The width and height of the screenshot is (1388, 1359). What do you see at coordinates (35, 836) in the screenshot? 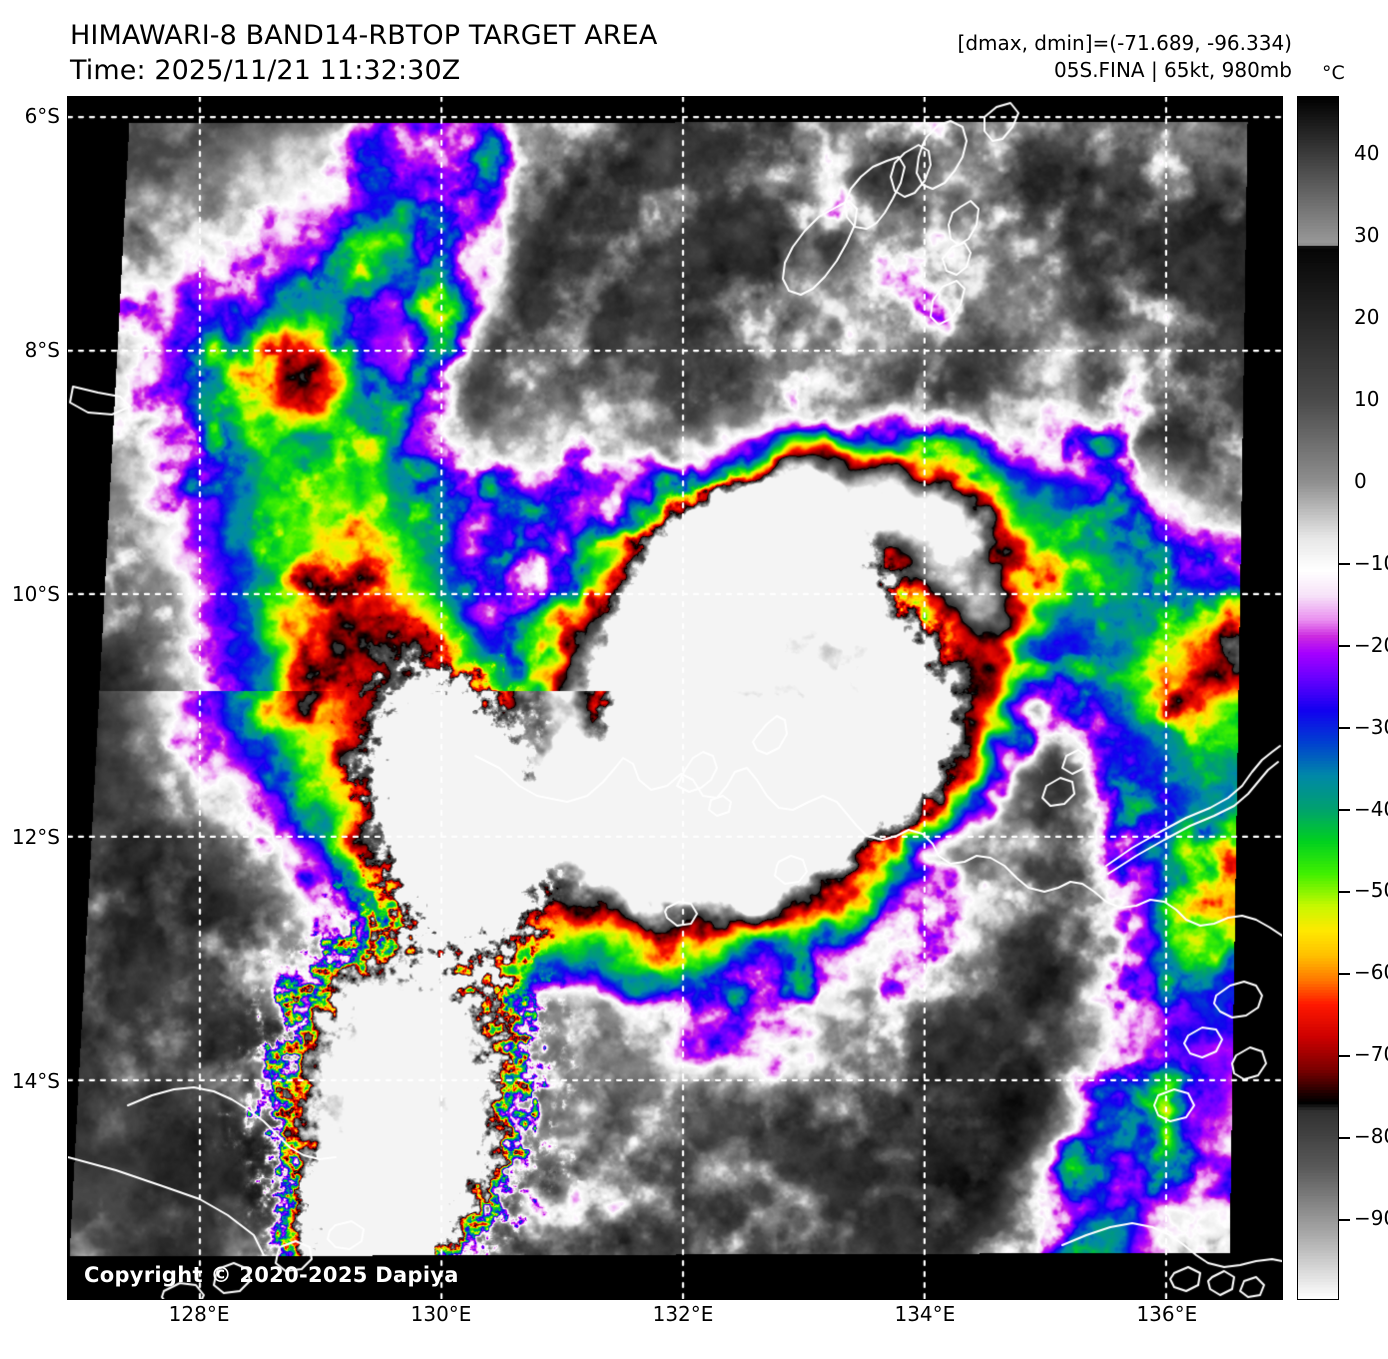
I see `latitude-tick-label: 12°S` at bounding box center [35, 836].